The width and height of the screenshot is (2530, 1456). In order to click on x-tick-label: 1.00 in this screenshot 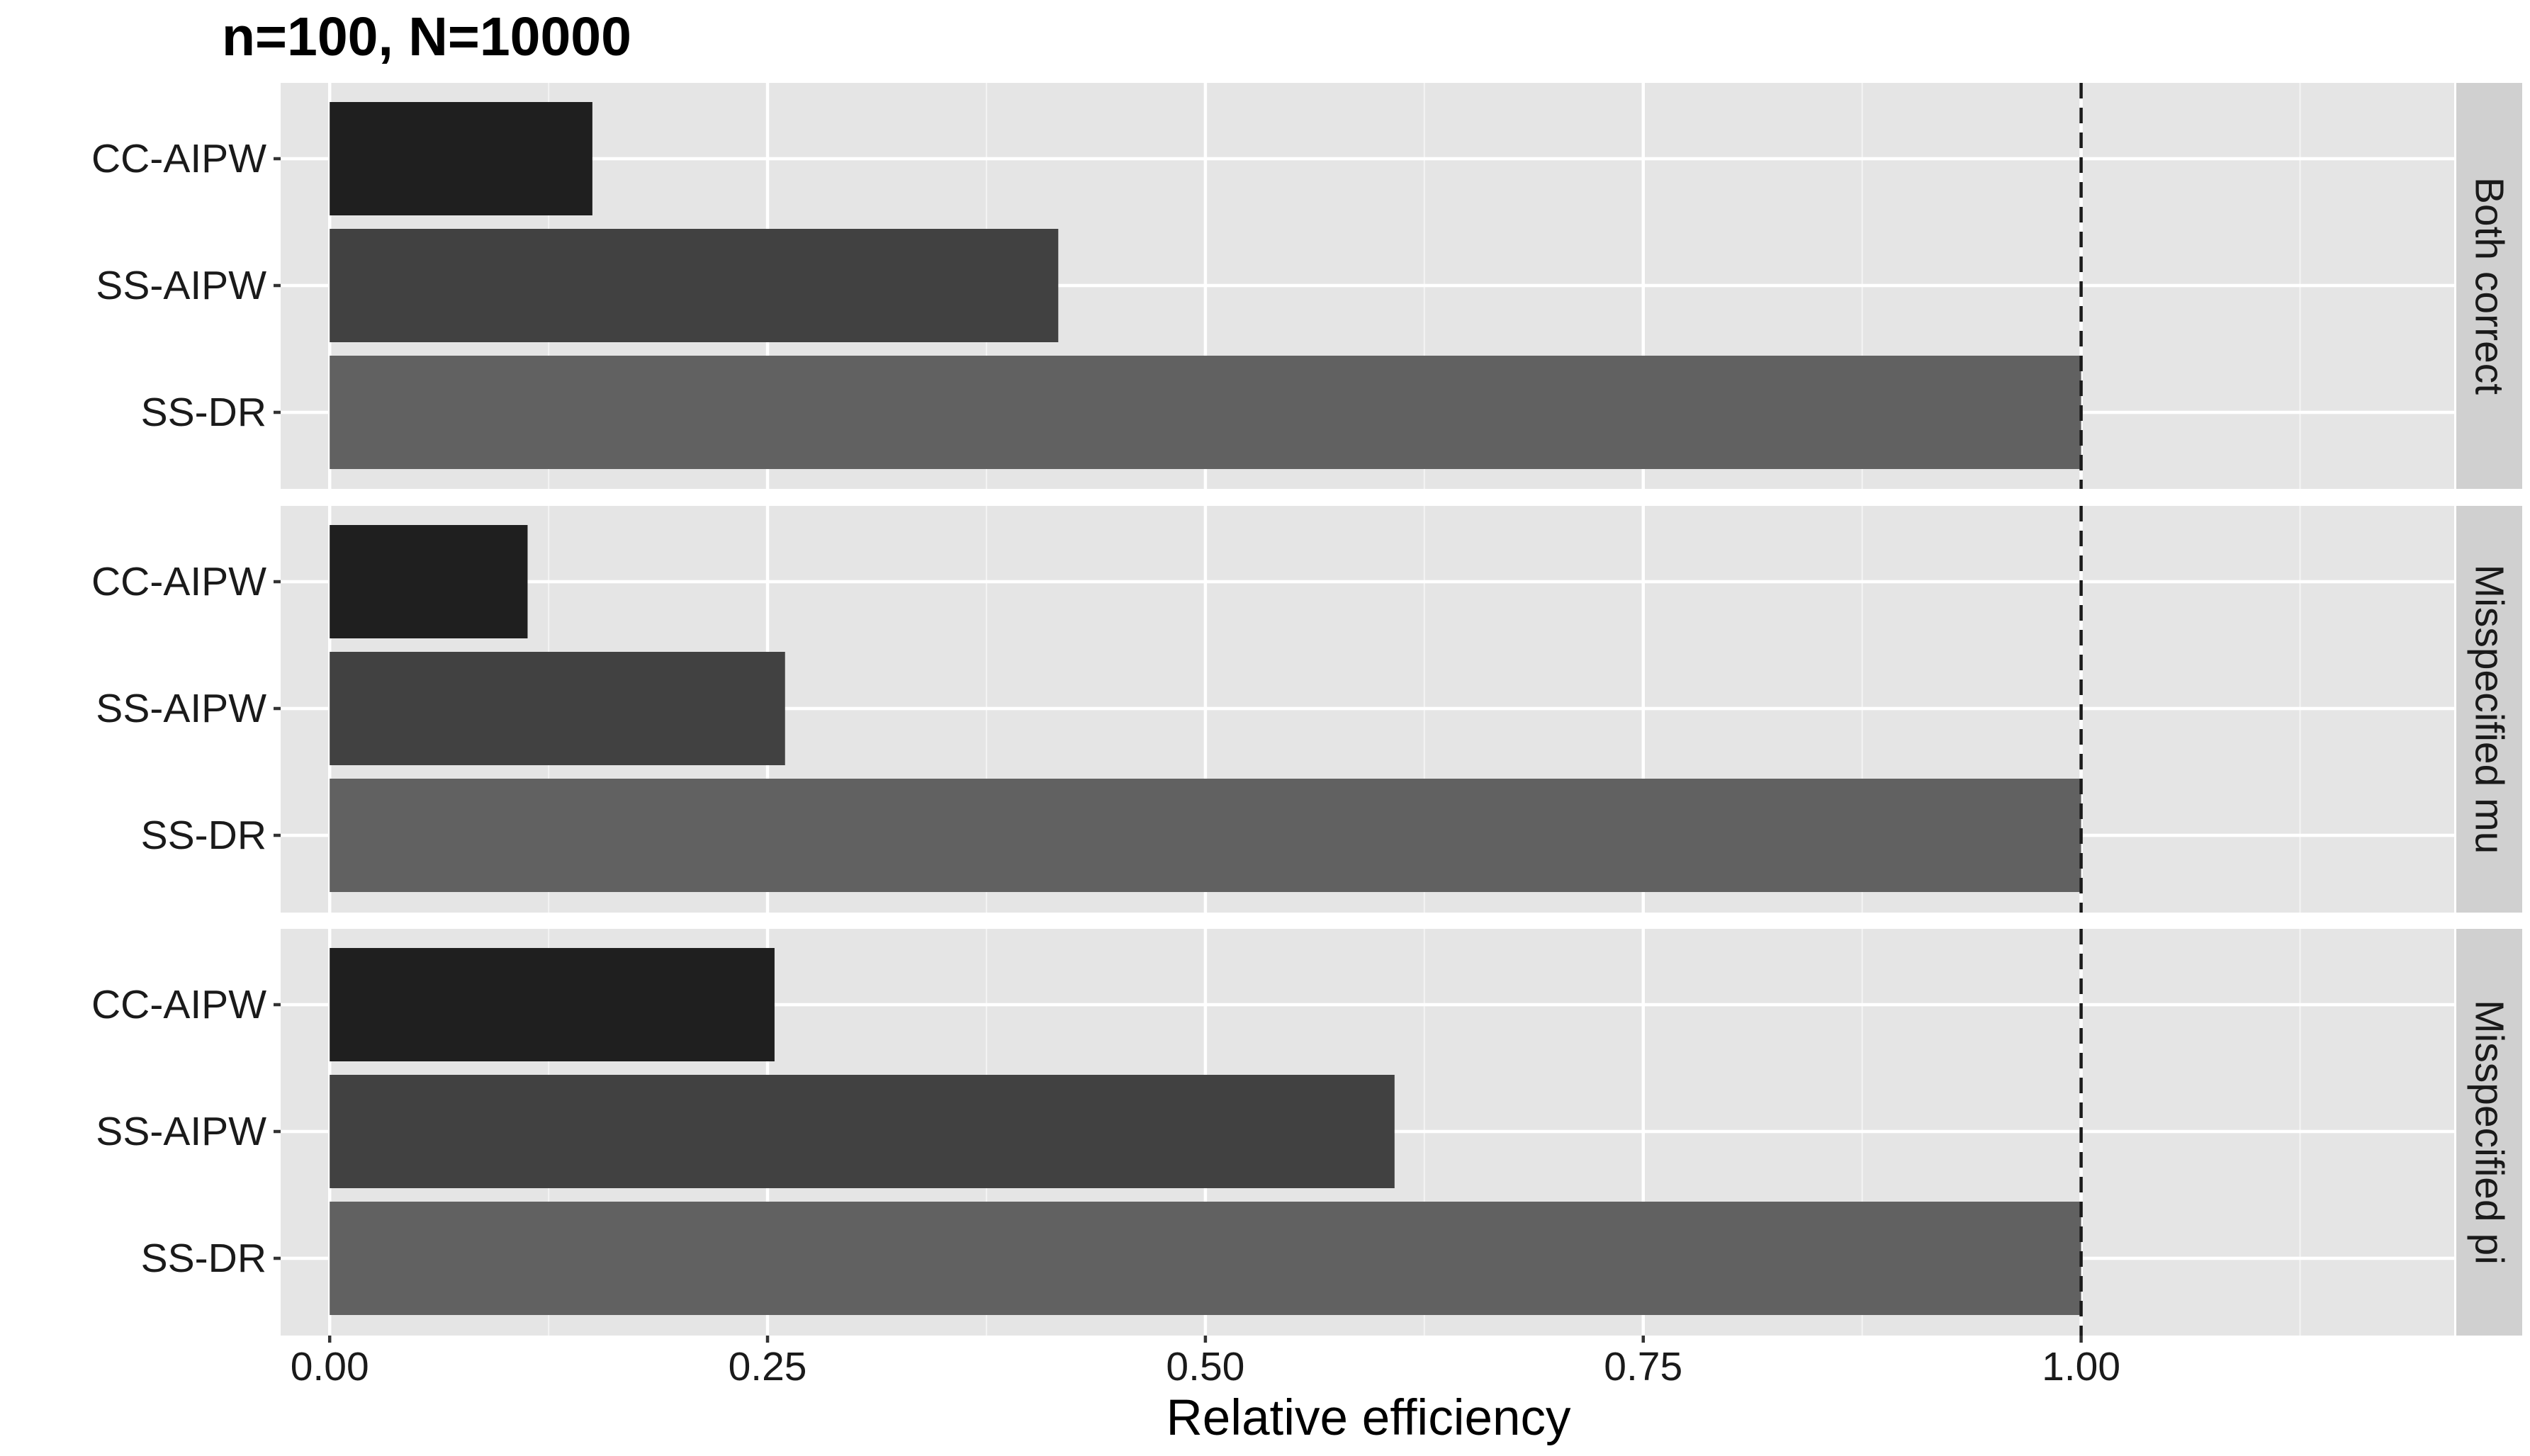, I will do `click(2081, 1366)`.